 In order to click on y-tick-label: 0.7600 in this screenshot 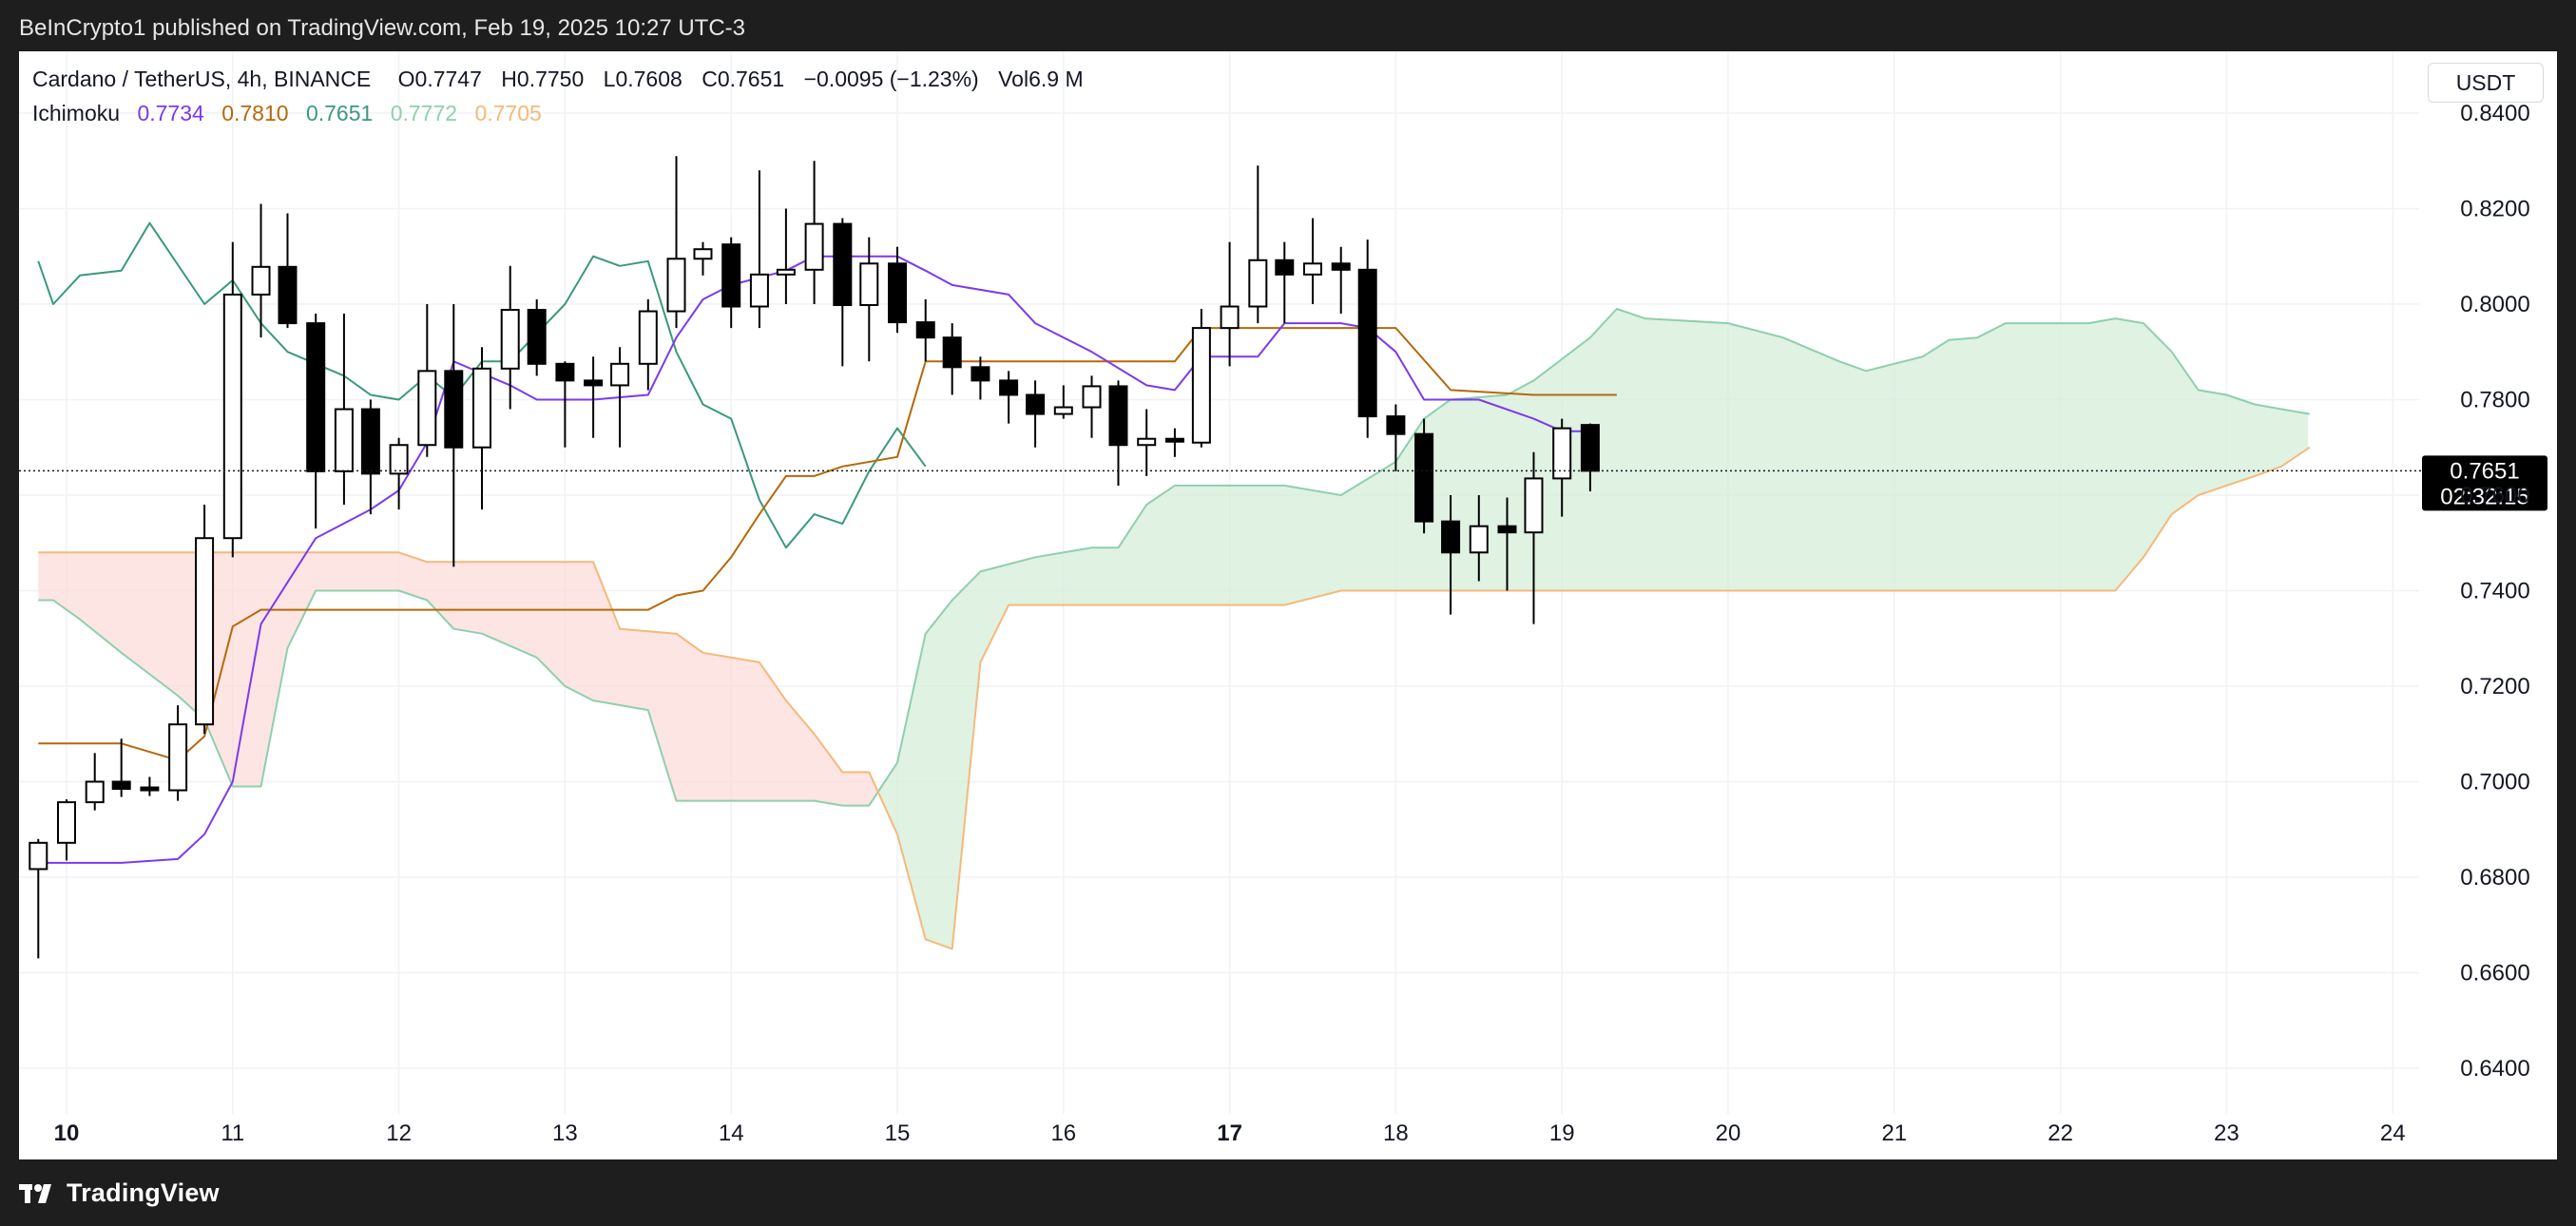, I will do `click(2494, 496)`.